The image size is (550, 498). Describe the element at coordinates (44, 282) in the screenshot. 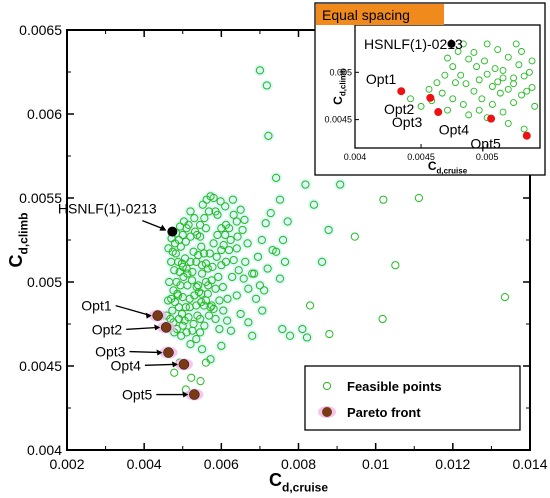

I see `y-tick-label: 0.005` at that location.